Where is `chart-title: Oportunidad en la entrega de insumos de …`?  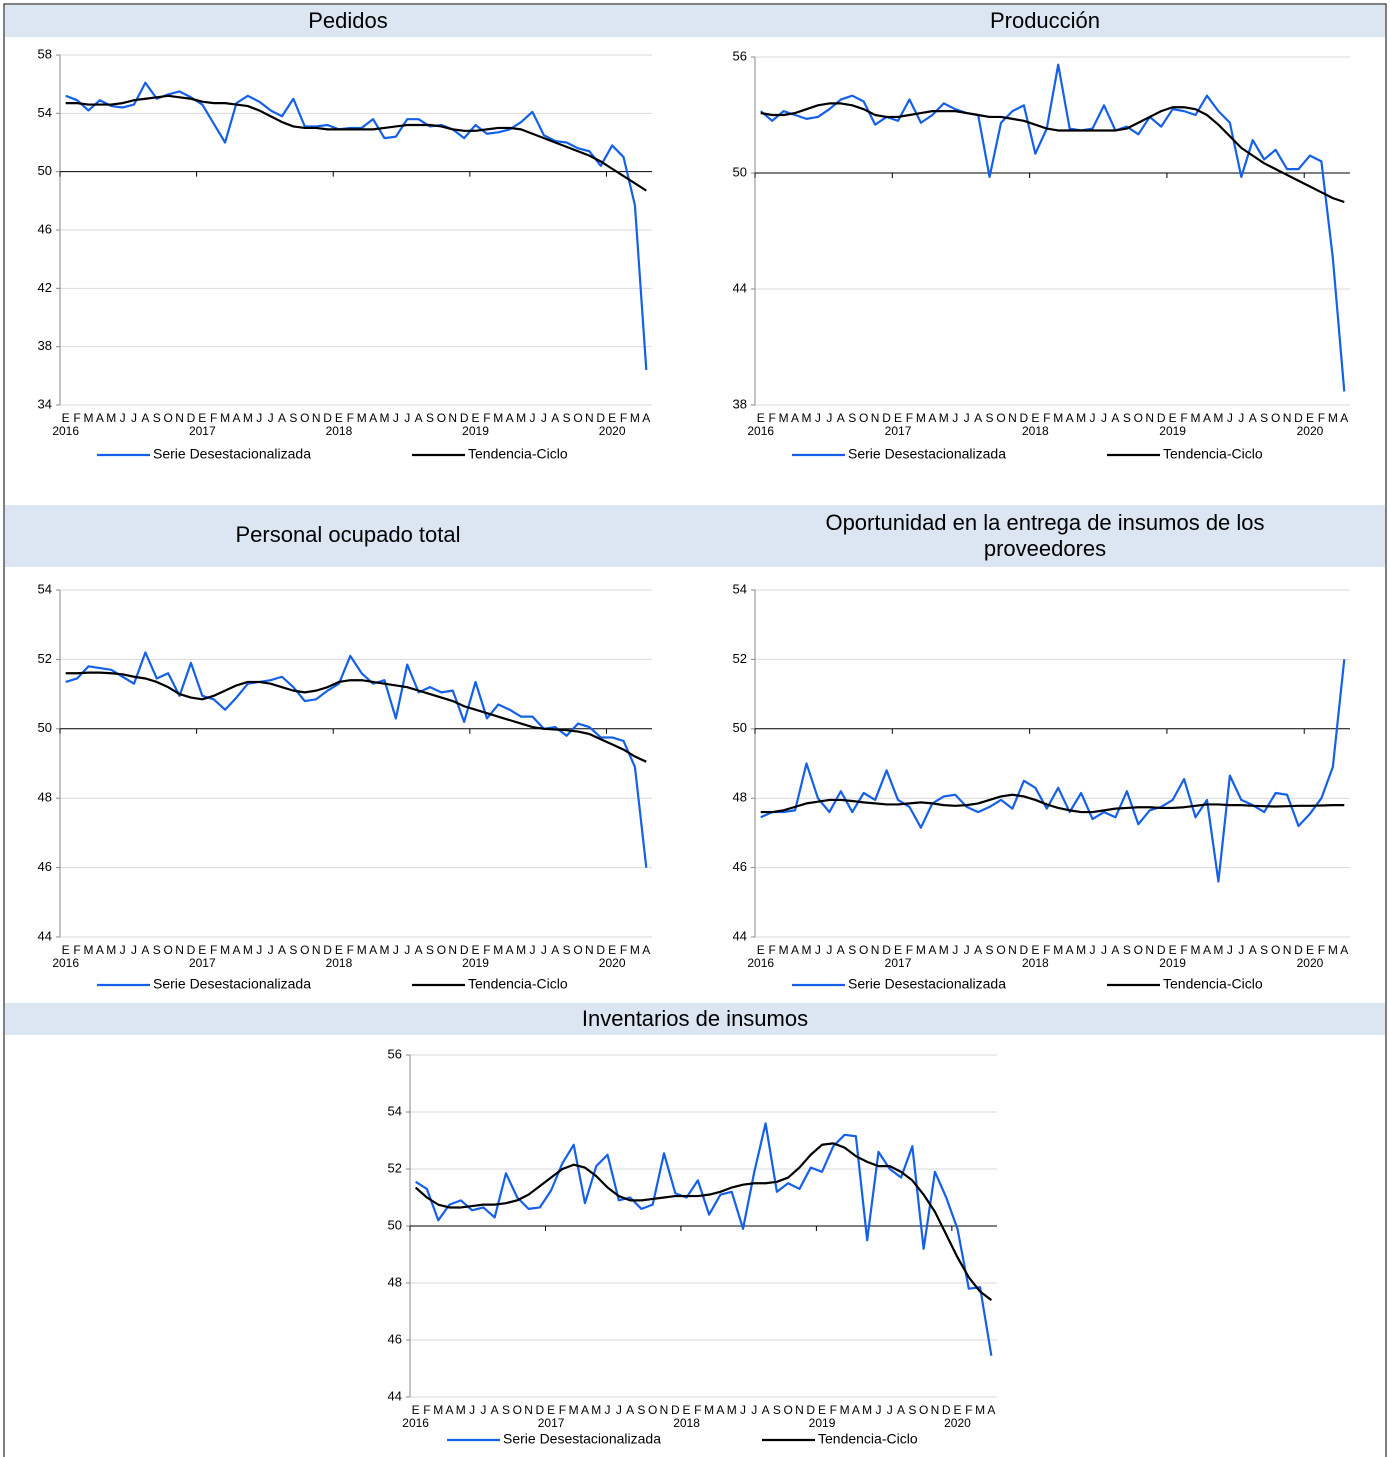 chart-title: Oportunidad en la entrega de insumos de … is located at coordinates (1045, 535).